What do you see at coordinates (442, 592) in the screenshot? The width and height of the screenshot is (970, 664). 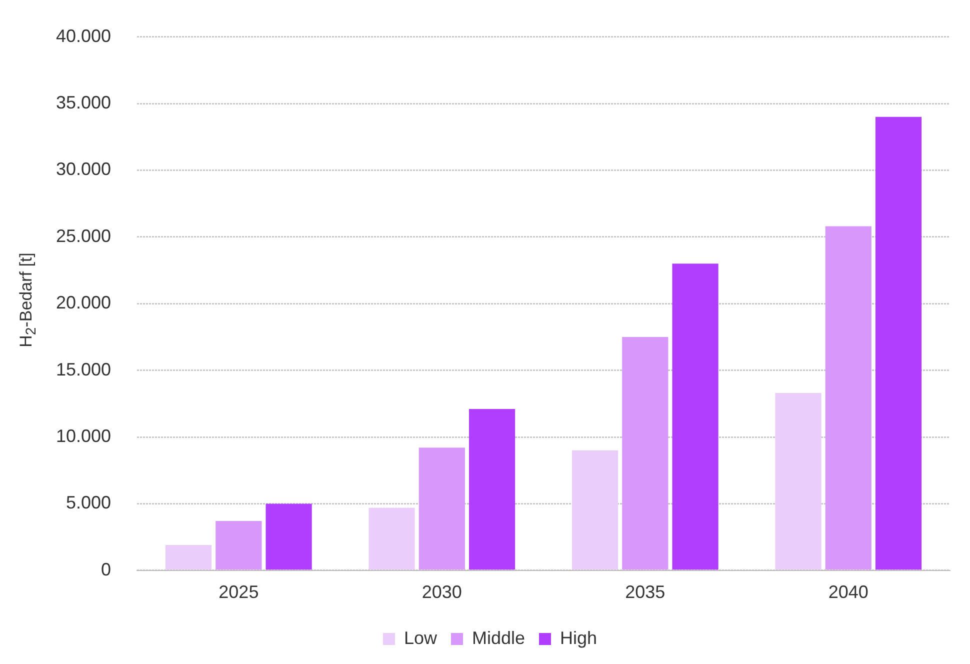 I see `x-tick-label: 2030` at bounding box center [442, 592].